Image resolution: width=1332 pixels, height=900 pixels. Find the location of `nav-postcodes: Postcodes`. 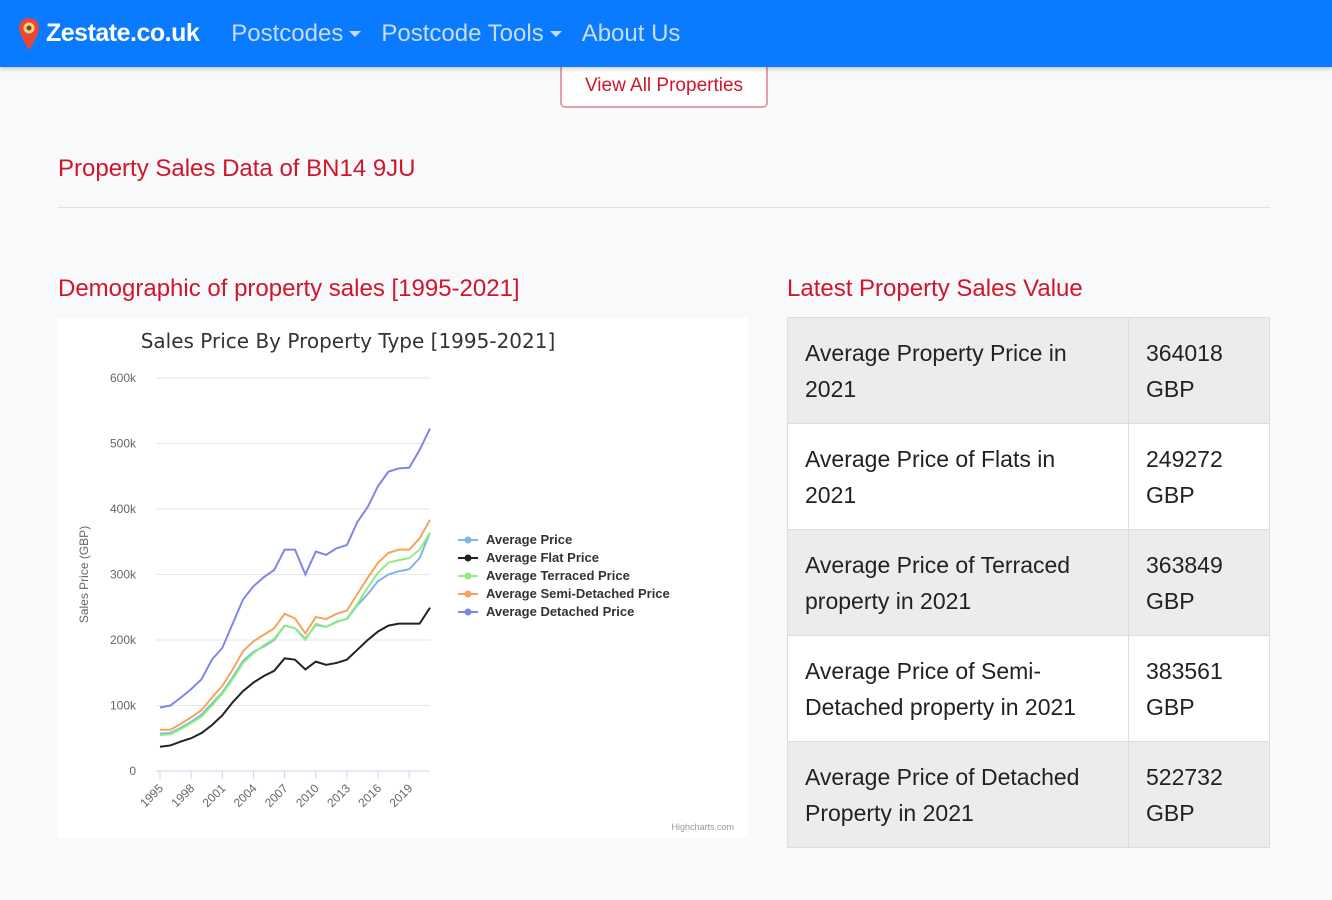

nav-postcodes: Postcodes is located at coordinates (296, 33).